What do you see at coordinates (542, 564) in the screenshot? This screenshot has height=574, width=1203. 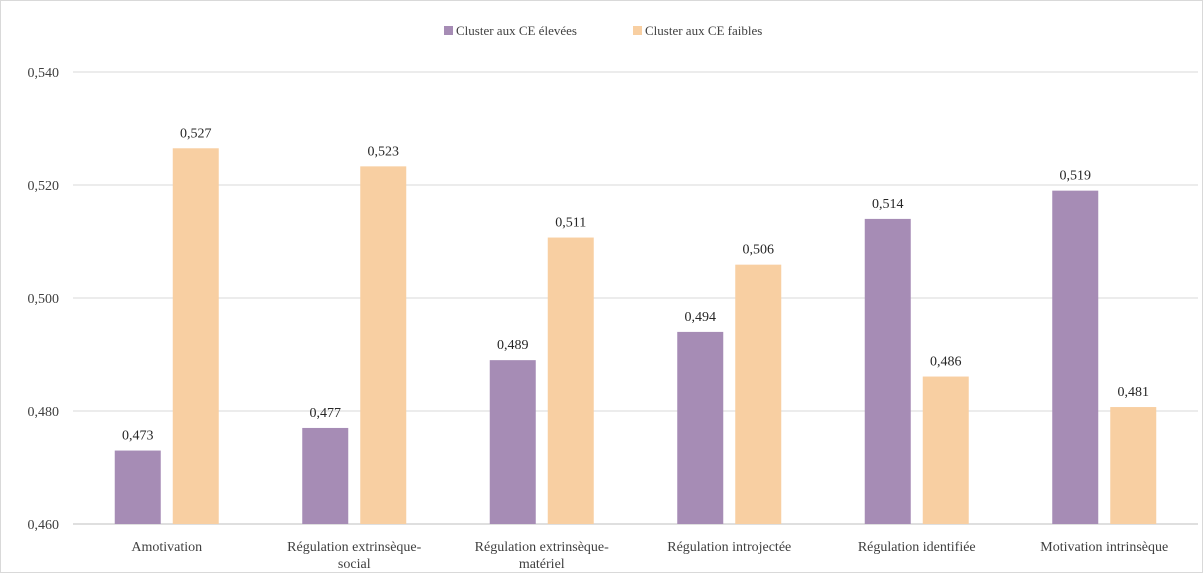 I see `category-label: matériel` at bounding box center [542, 564].